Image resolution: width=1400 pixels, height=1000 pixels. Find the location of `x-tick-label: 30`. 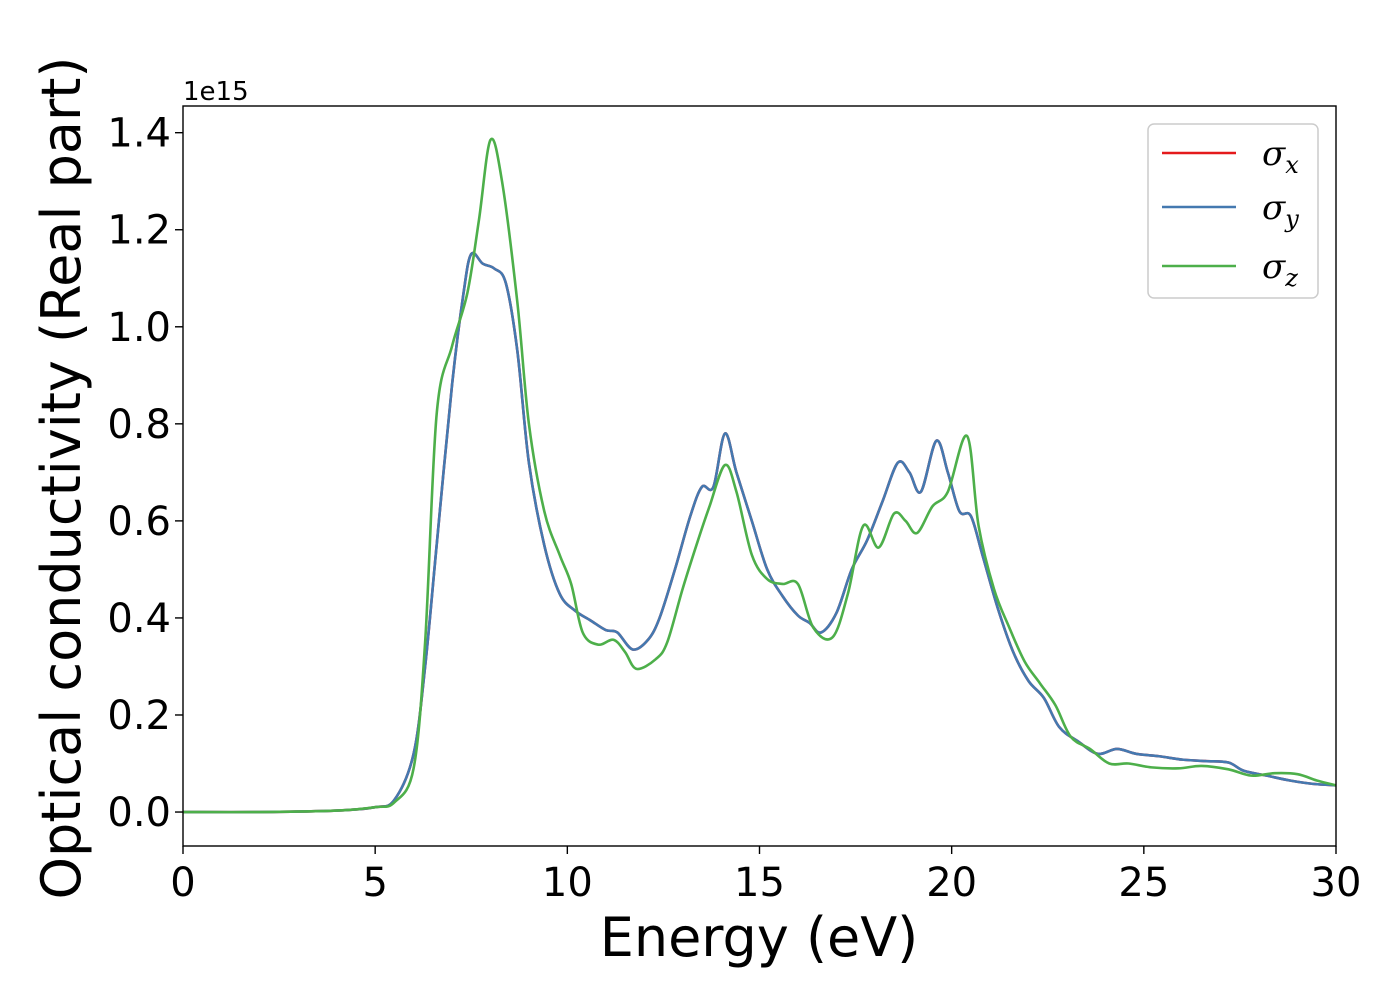

x-tick-label: 30 is located at coordinates (1336, 883).